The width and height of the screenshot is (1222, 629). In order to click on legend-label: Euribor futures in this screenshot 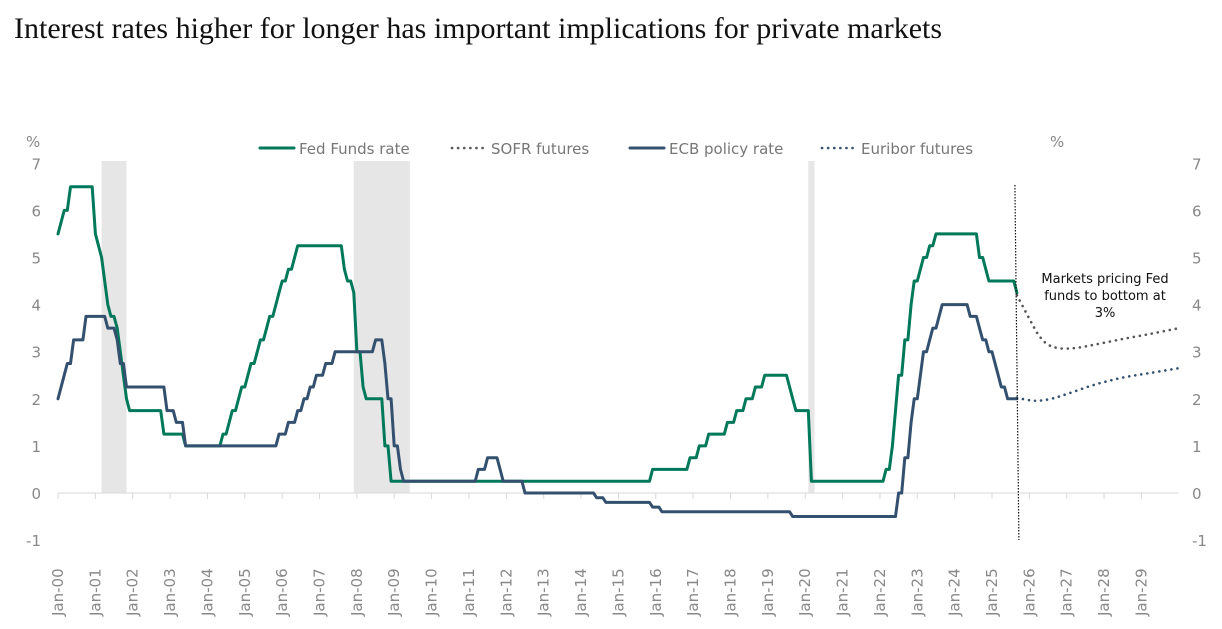, I will do `click(917, 149)`.